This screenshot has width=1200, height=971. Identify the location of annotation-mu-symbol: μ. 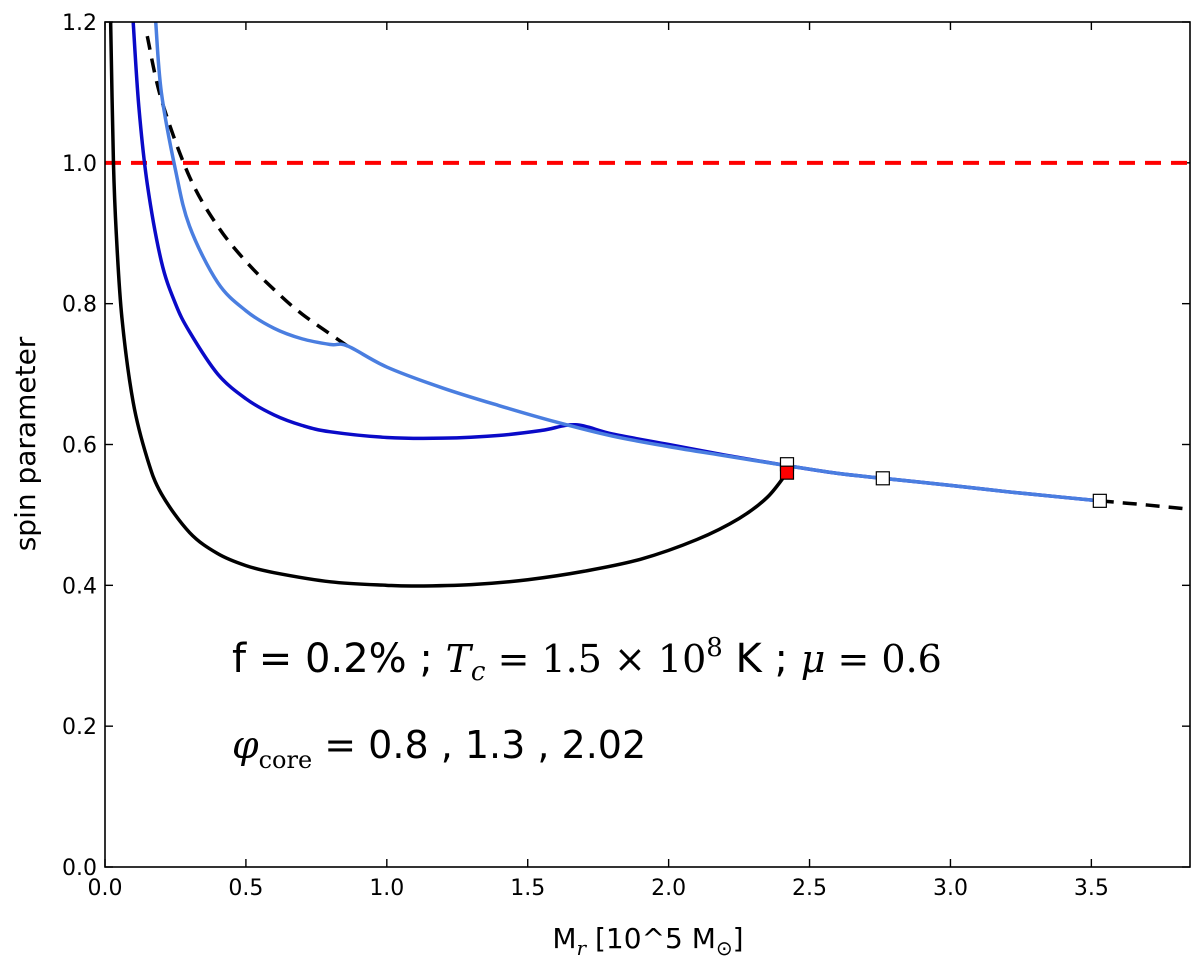
(813, 659).